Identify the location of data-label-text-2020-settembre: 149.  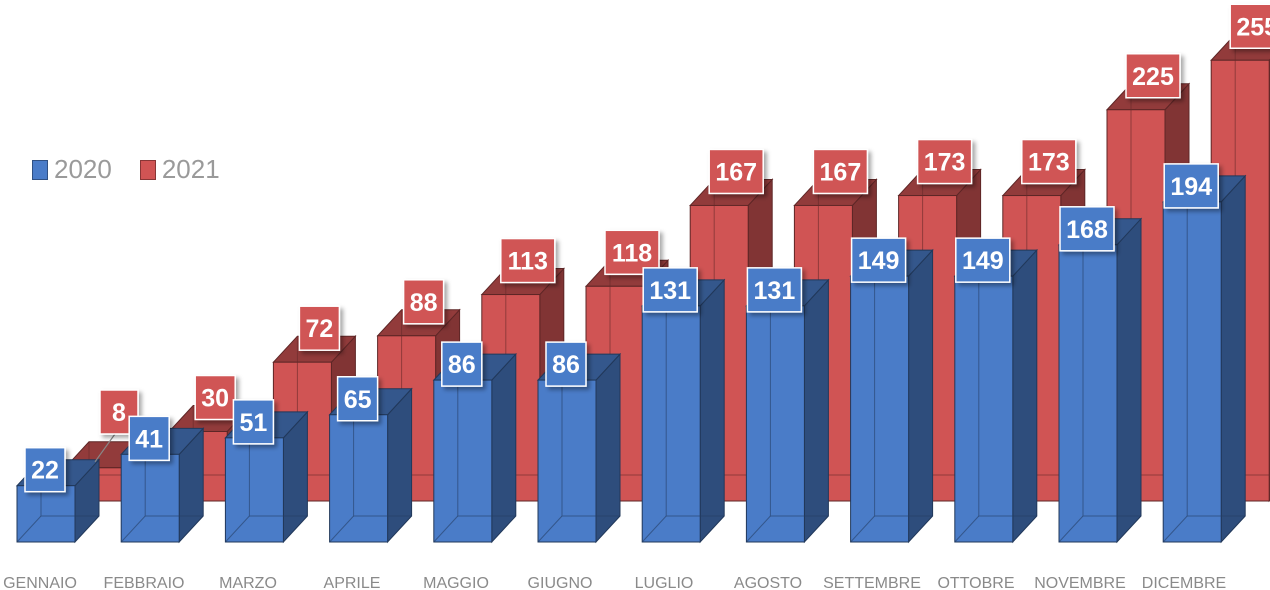
(879, 261).